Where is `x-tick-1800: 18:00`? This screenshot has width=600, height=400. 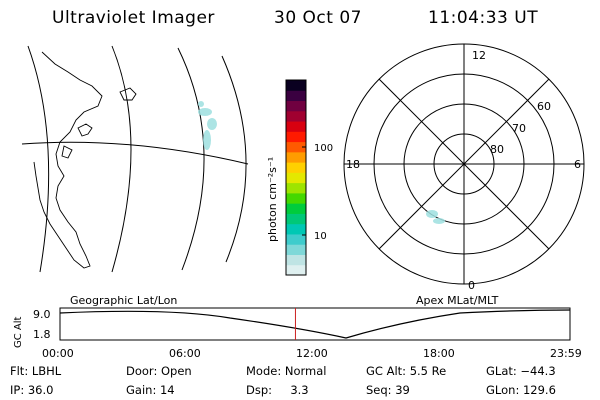 x-tick-1800: 18:00 is located at coordinates (439, 353).